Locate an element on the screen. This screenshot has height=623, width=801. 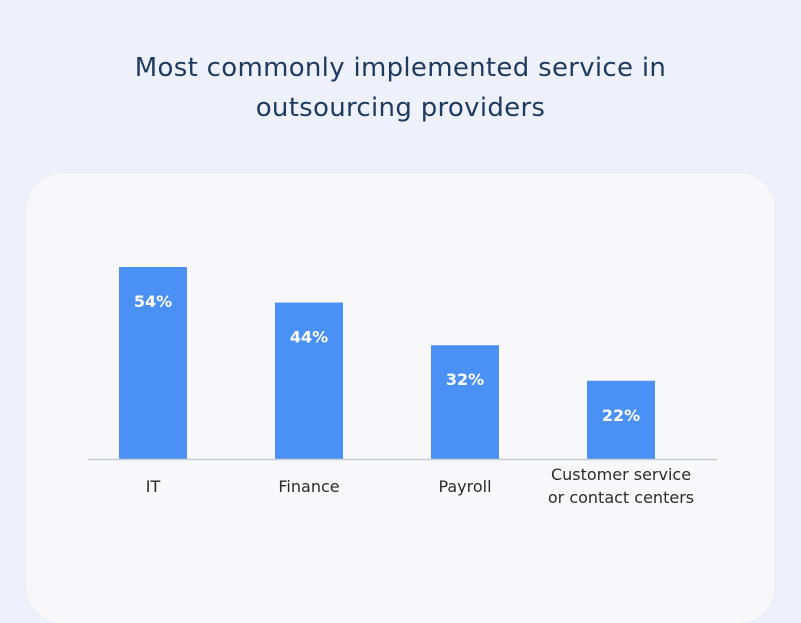
bar-value-label-4: 22% is located at coordinates (621, 415).